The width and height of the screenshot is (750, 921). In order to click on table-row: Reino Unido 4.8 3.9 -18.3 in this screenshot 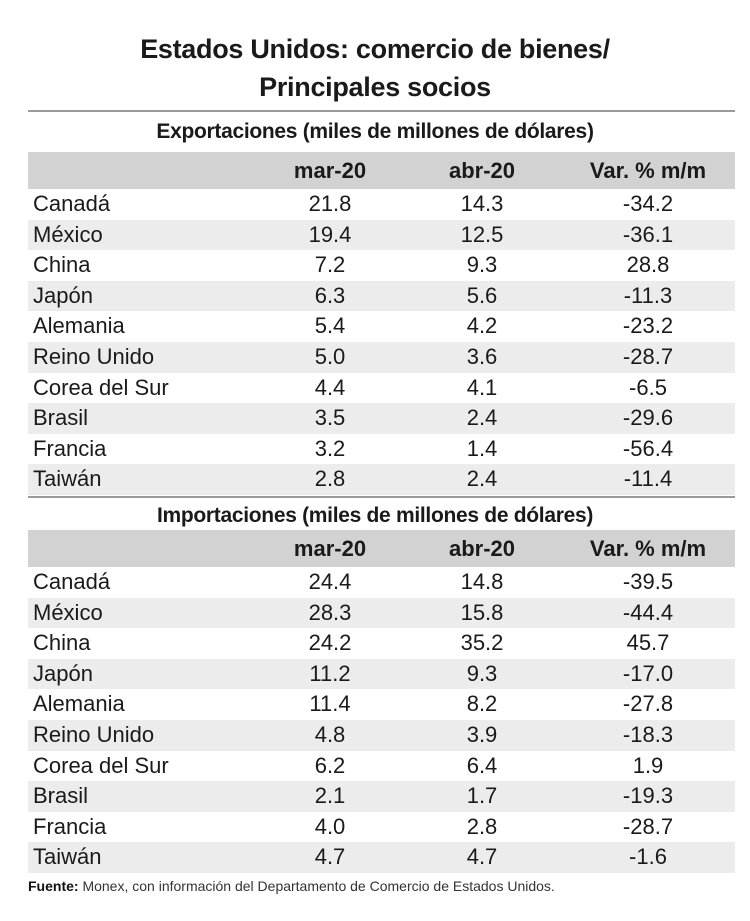, I will do `click(381, 735)`.